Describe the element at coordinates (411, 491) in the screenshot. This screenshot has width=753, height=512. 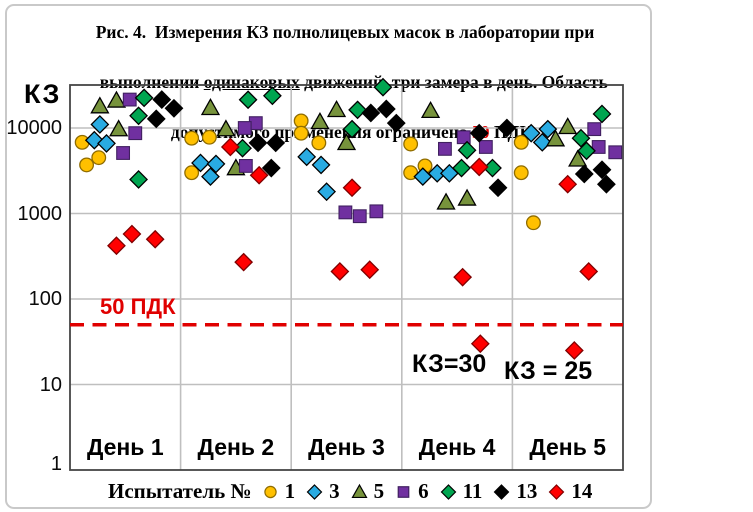
I see `legend-item-subject-6: 6` at that location.